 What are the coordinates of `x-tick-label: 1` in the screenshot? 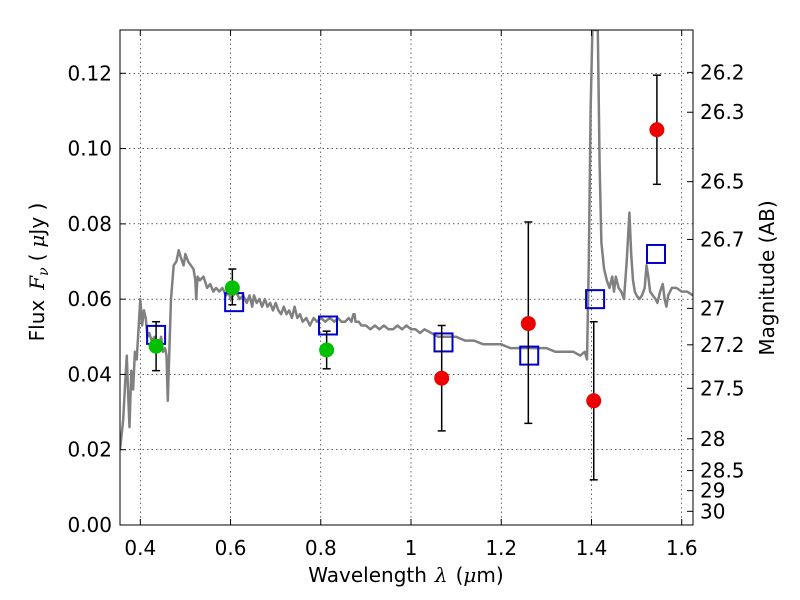 It's located at (411, 548).